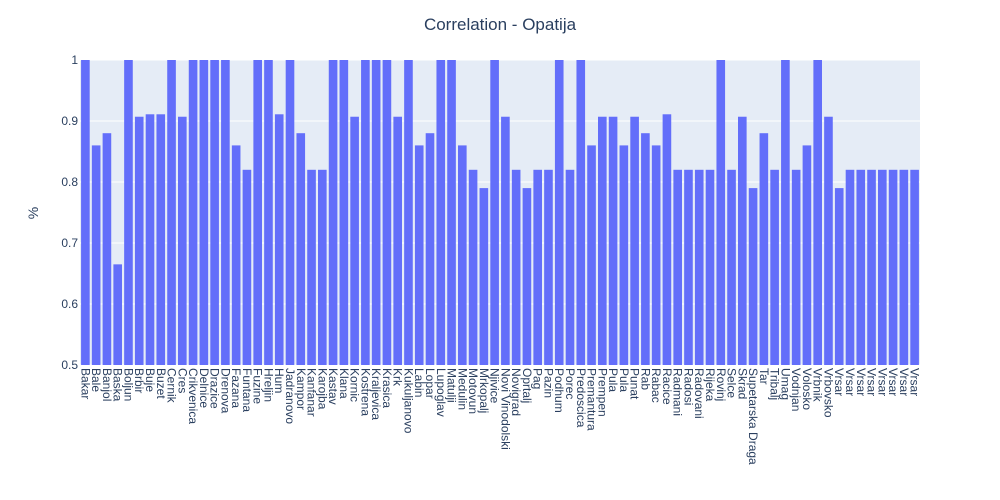 This screenshot has height=500, width=1000. What do you see at coordinates (69, 182) in the screenshot?
I see `y-tick-label: 0.8` at bounding box center [69, 182].